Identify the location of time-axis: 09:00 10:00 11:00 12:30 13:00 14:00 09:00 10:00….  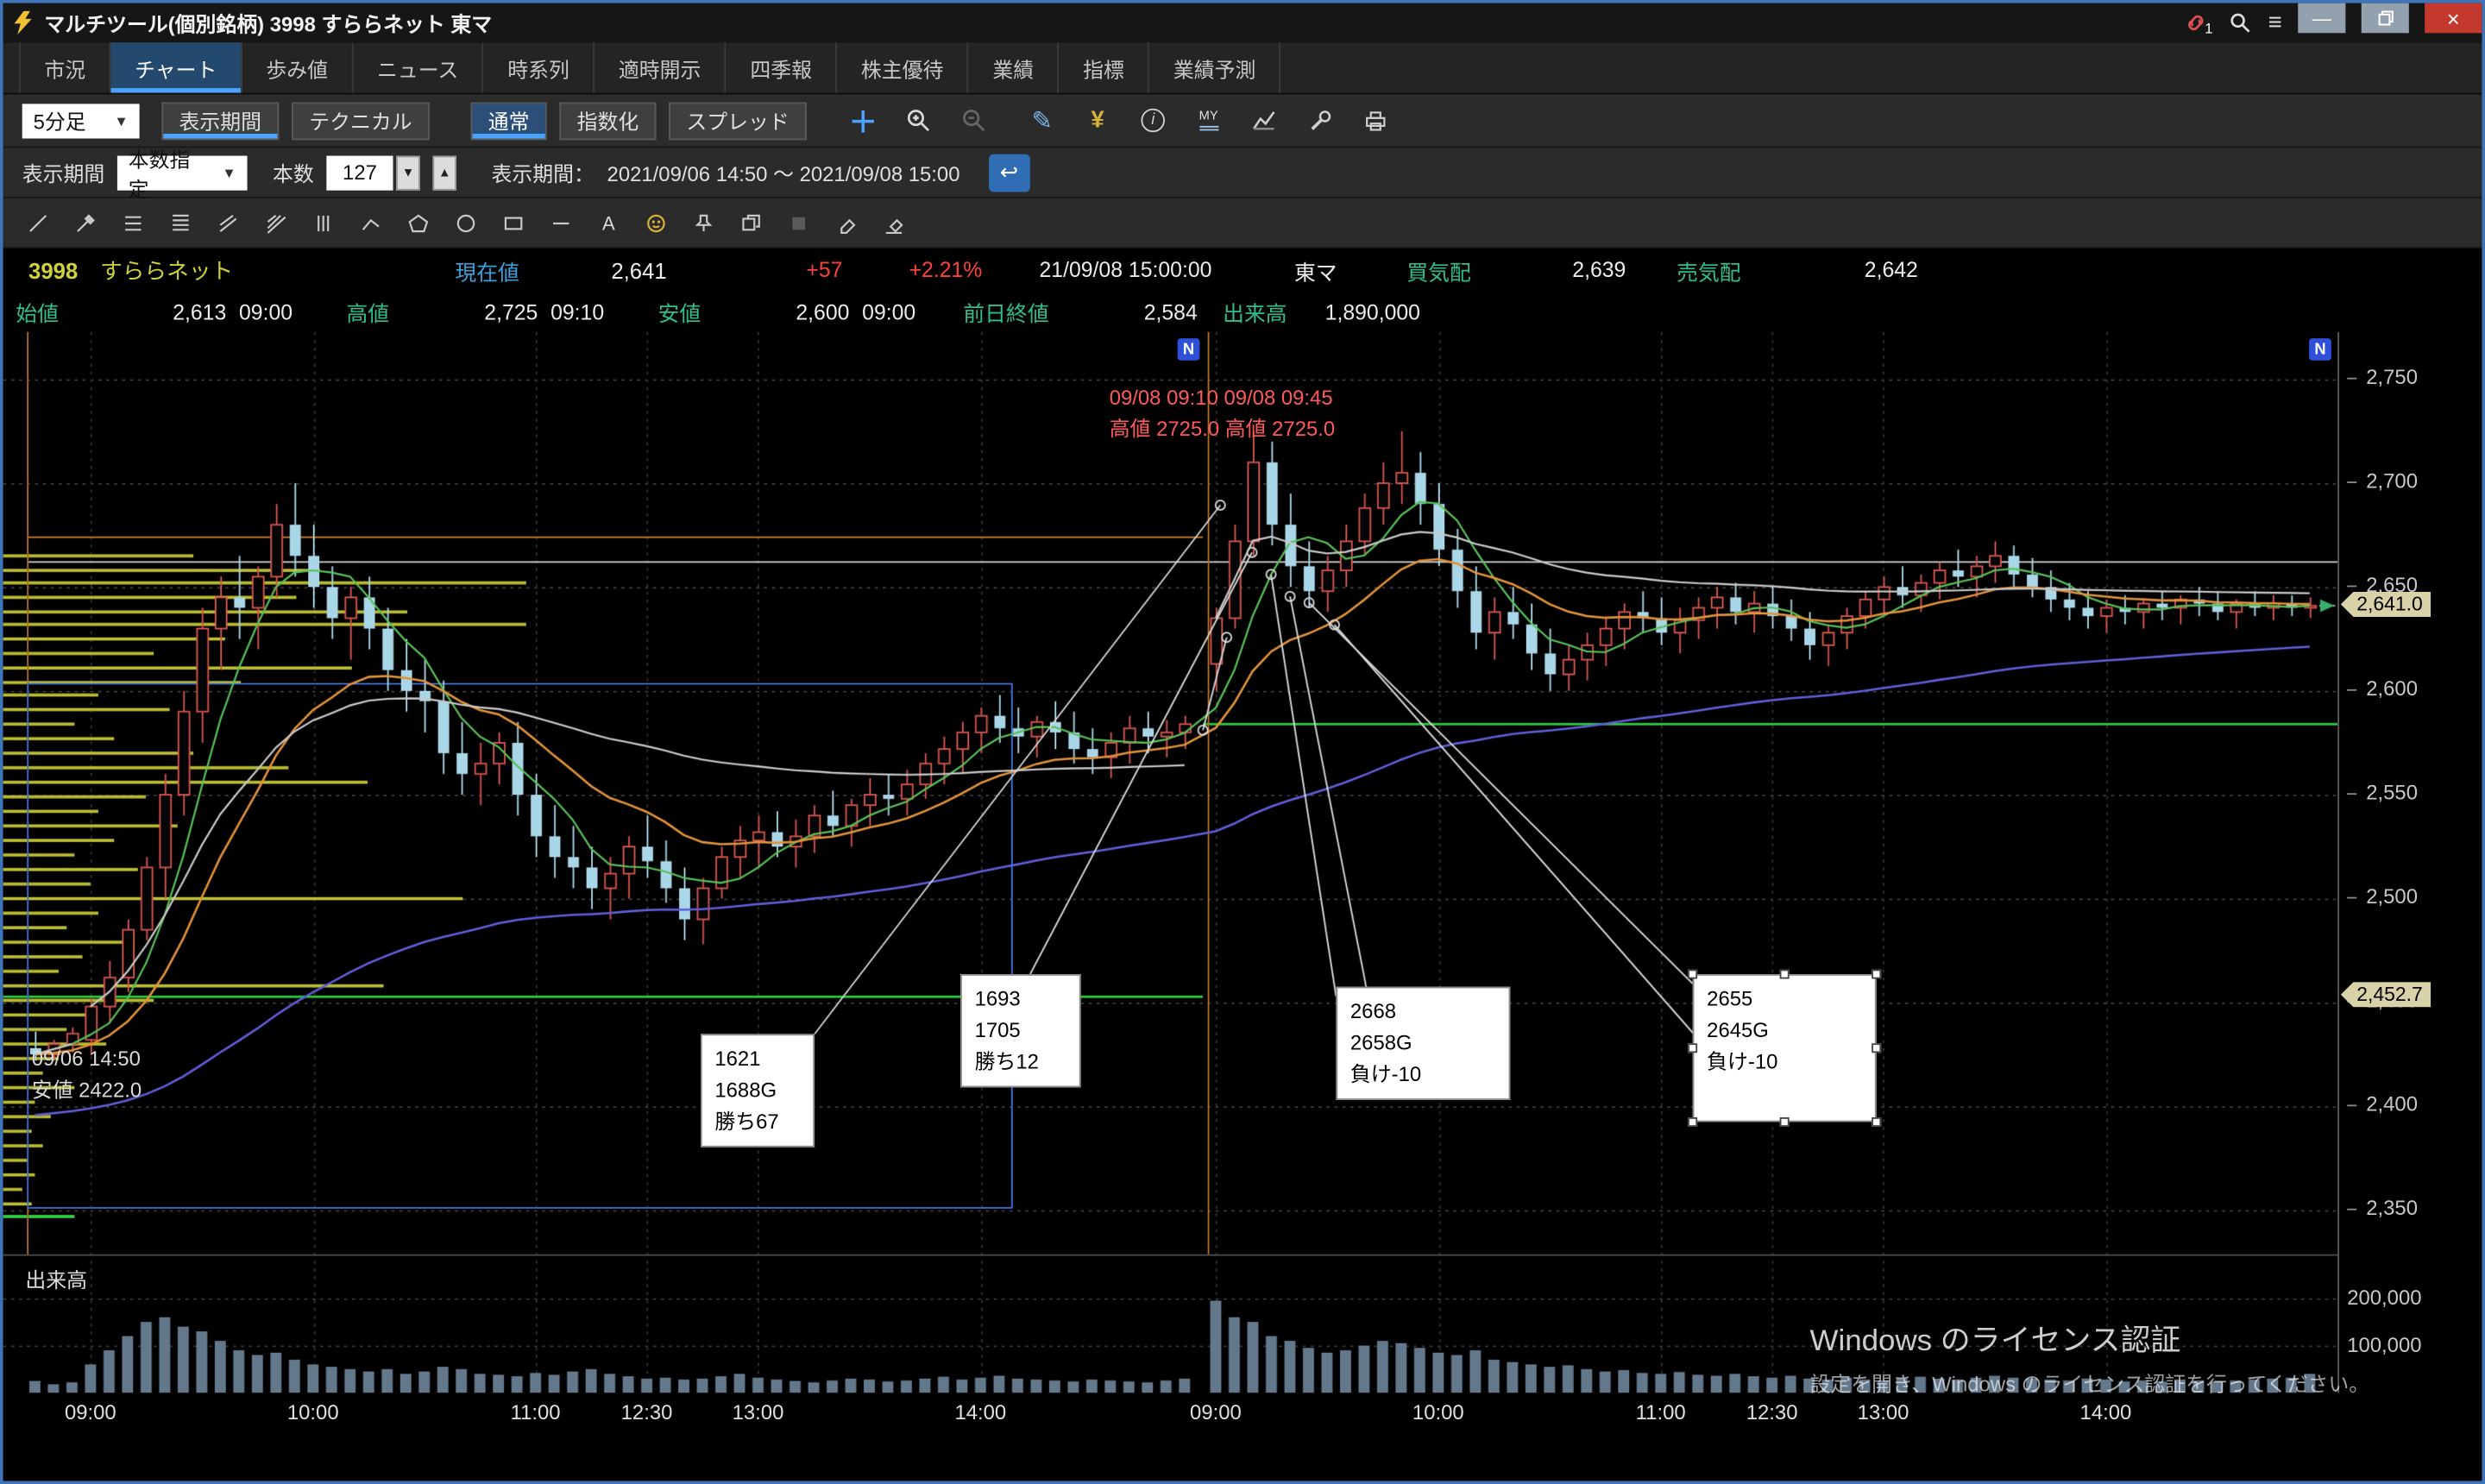
(1172, 1413).